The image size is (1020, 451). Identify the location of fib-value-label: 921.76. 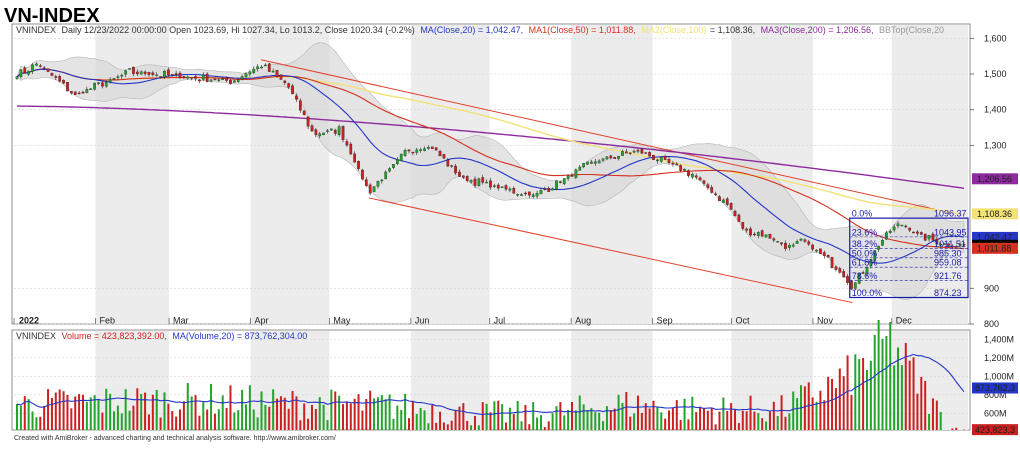
(948, 276).